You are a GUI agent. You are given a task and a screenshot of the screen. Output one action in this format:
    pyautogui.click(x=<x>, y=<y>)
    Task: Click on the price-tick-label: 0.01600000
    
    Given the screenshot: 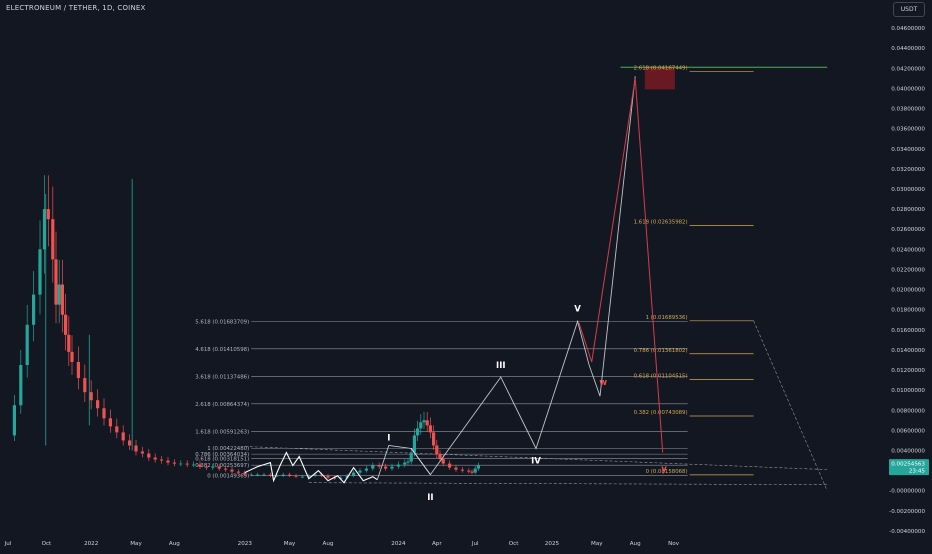 What is the action you would take?
    pyautogui.click(x=908, y=331)
    